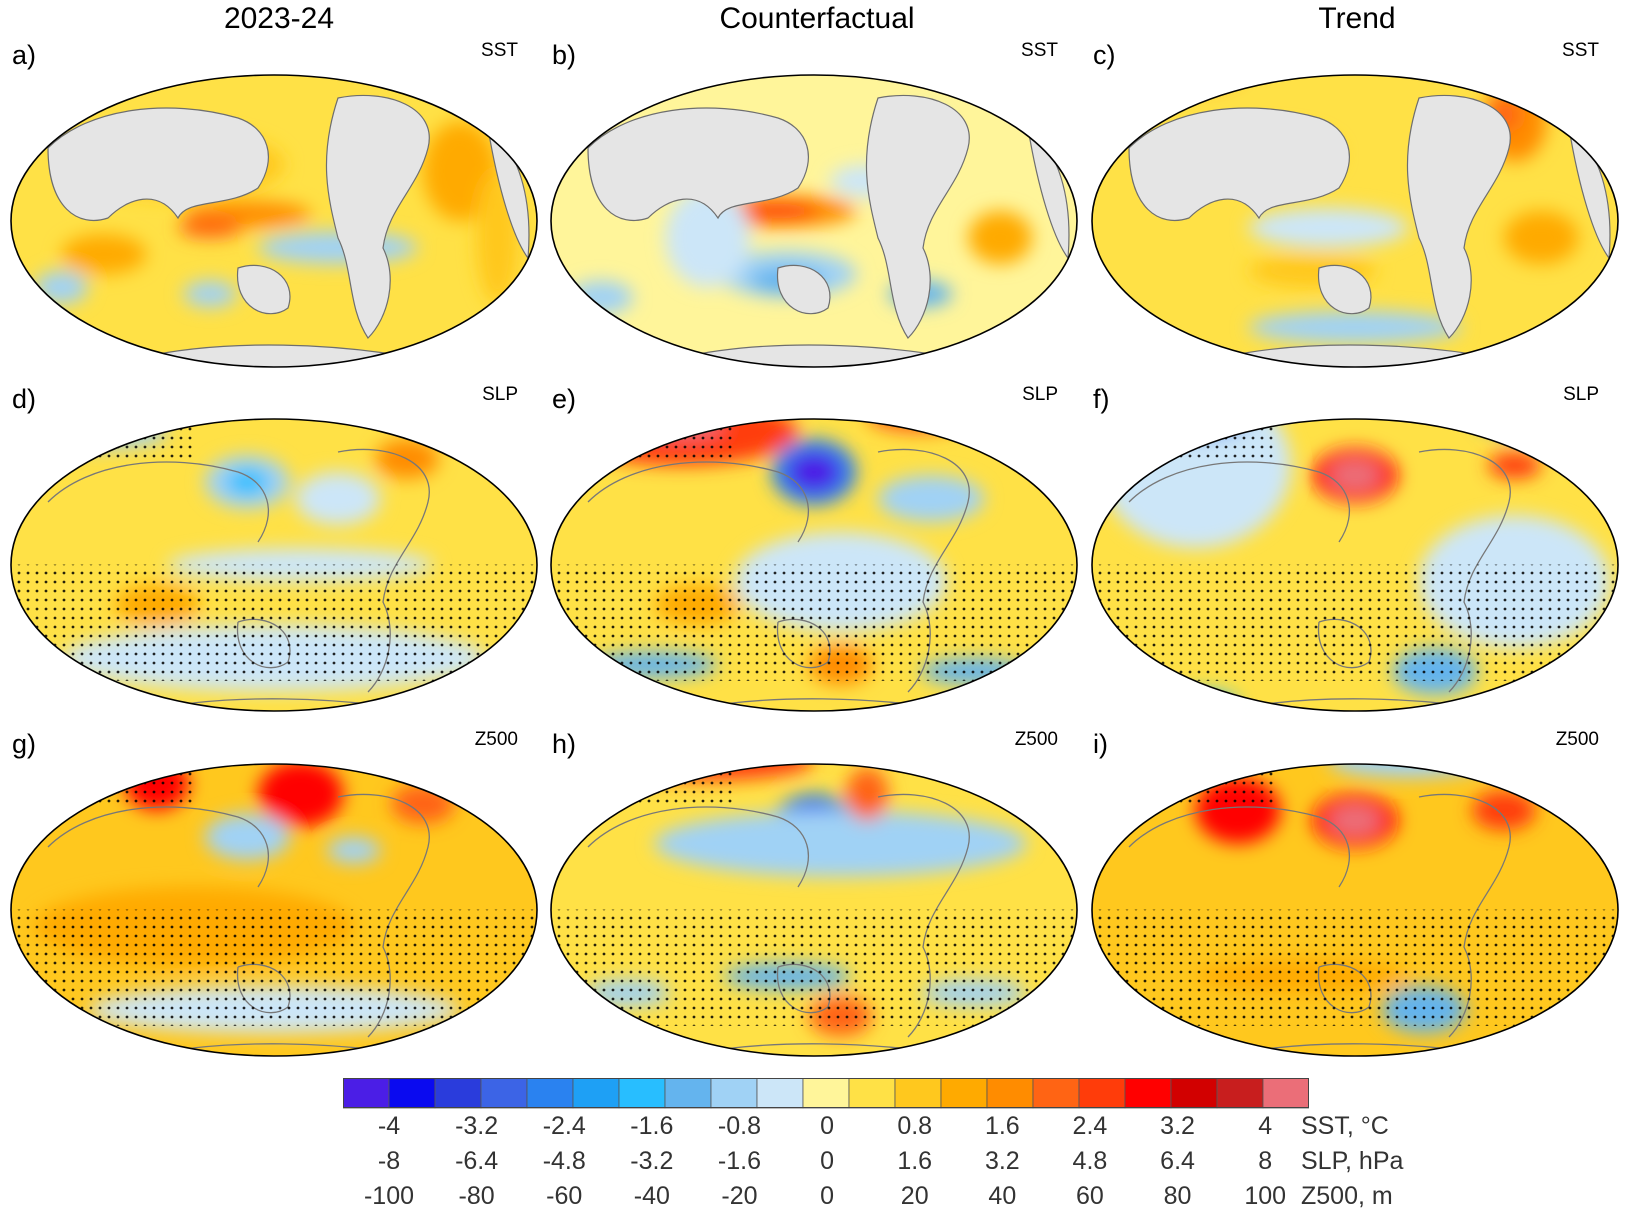 The height and width of the screenshot is (1221, 1632). I want to click on colorbar-tick-label: -3.2, so click(477, 1126).